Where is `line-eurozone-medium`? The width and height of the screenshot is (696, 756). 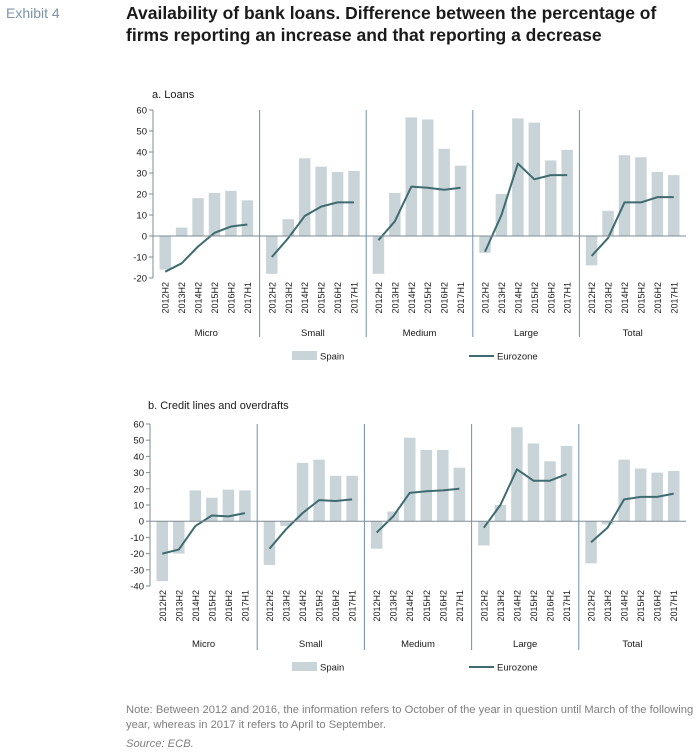
line-eurozone-medium is located at coordinates (417, 510).